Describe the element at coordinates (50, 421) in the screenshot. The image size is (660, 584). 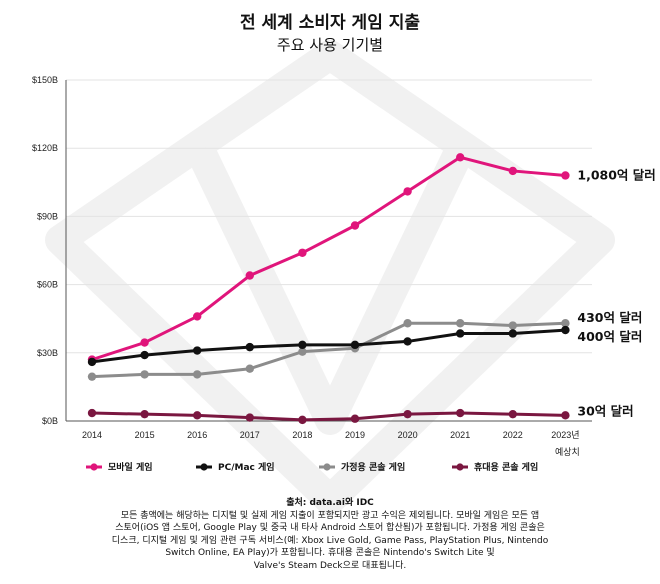
I see `y-tick-label: $0B` at that location.